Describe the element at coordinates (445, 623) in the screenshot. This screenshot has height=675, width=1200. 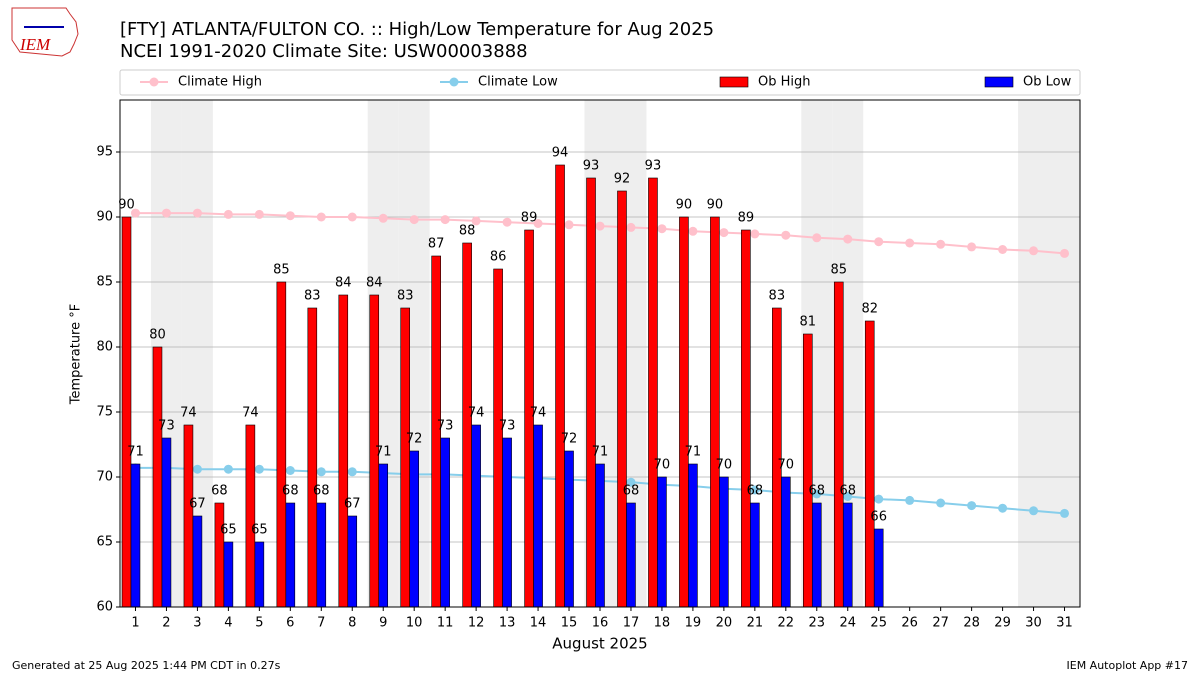
I see `x-tick-label: 11` at that location.